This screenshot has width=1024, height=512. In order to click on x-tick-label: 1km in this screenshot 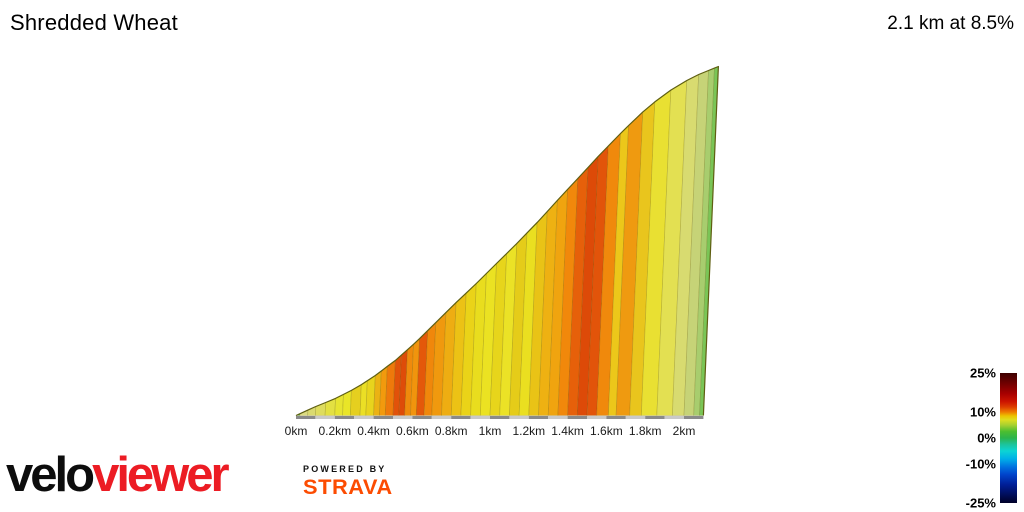, I will do `click(490, 431)`.